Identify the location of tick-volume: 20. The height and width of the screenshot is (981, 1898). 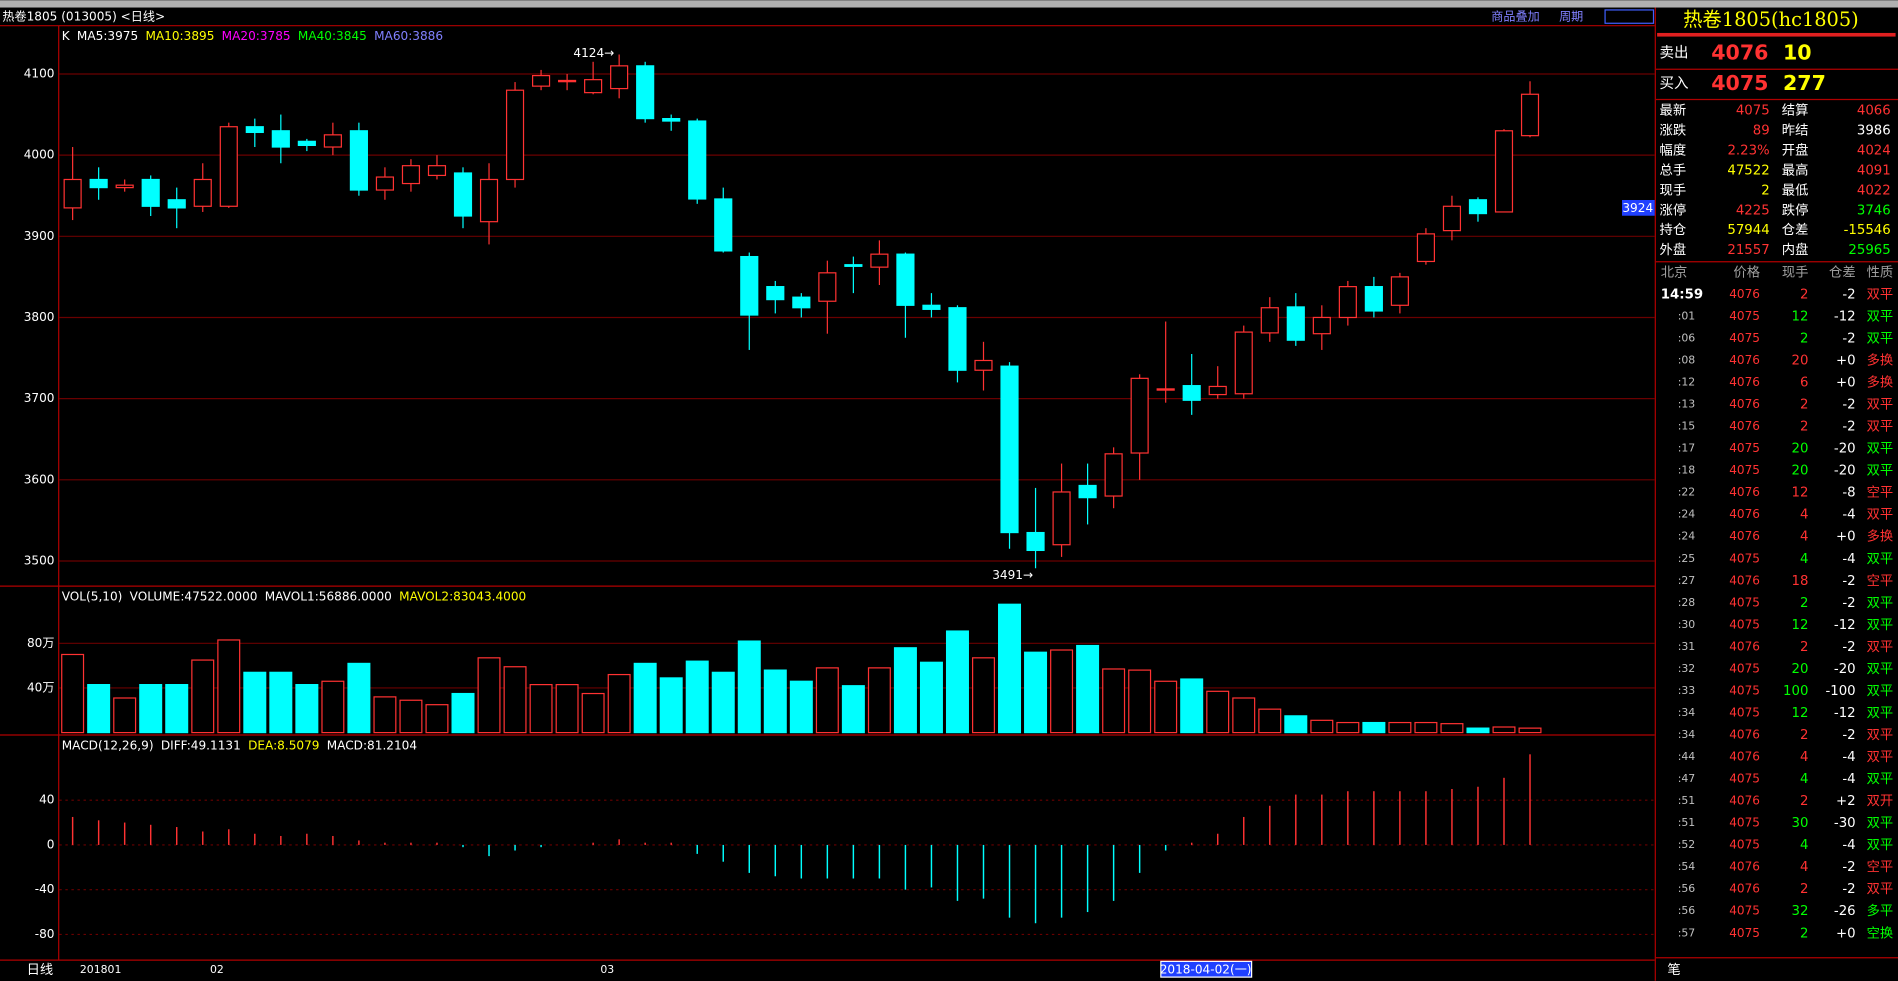
(1800, 669).